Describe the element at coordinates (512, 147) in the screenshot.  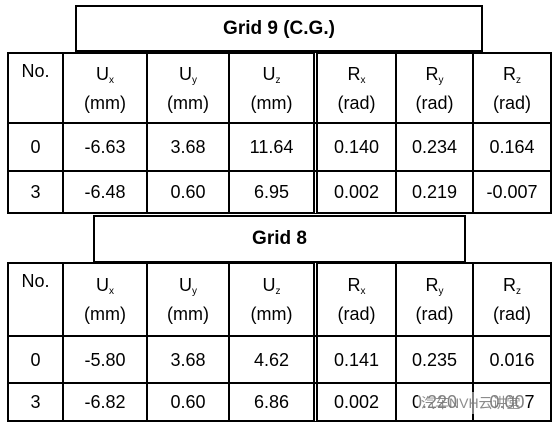
I see `table-cell: 0.164` at that location.